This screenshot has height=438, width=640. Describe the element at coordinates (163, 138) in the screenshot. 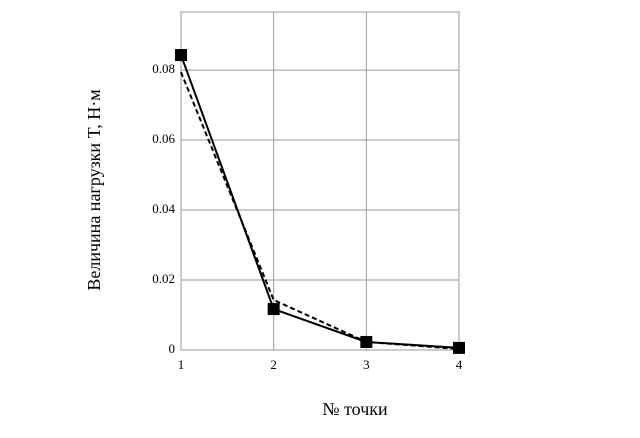

I see `y-tick-label: 0.06` at that location.